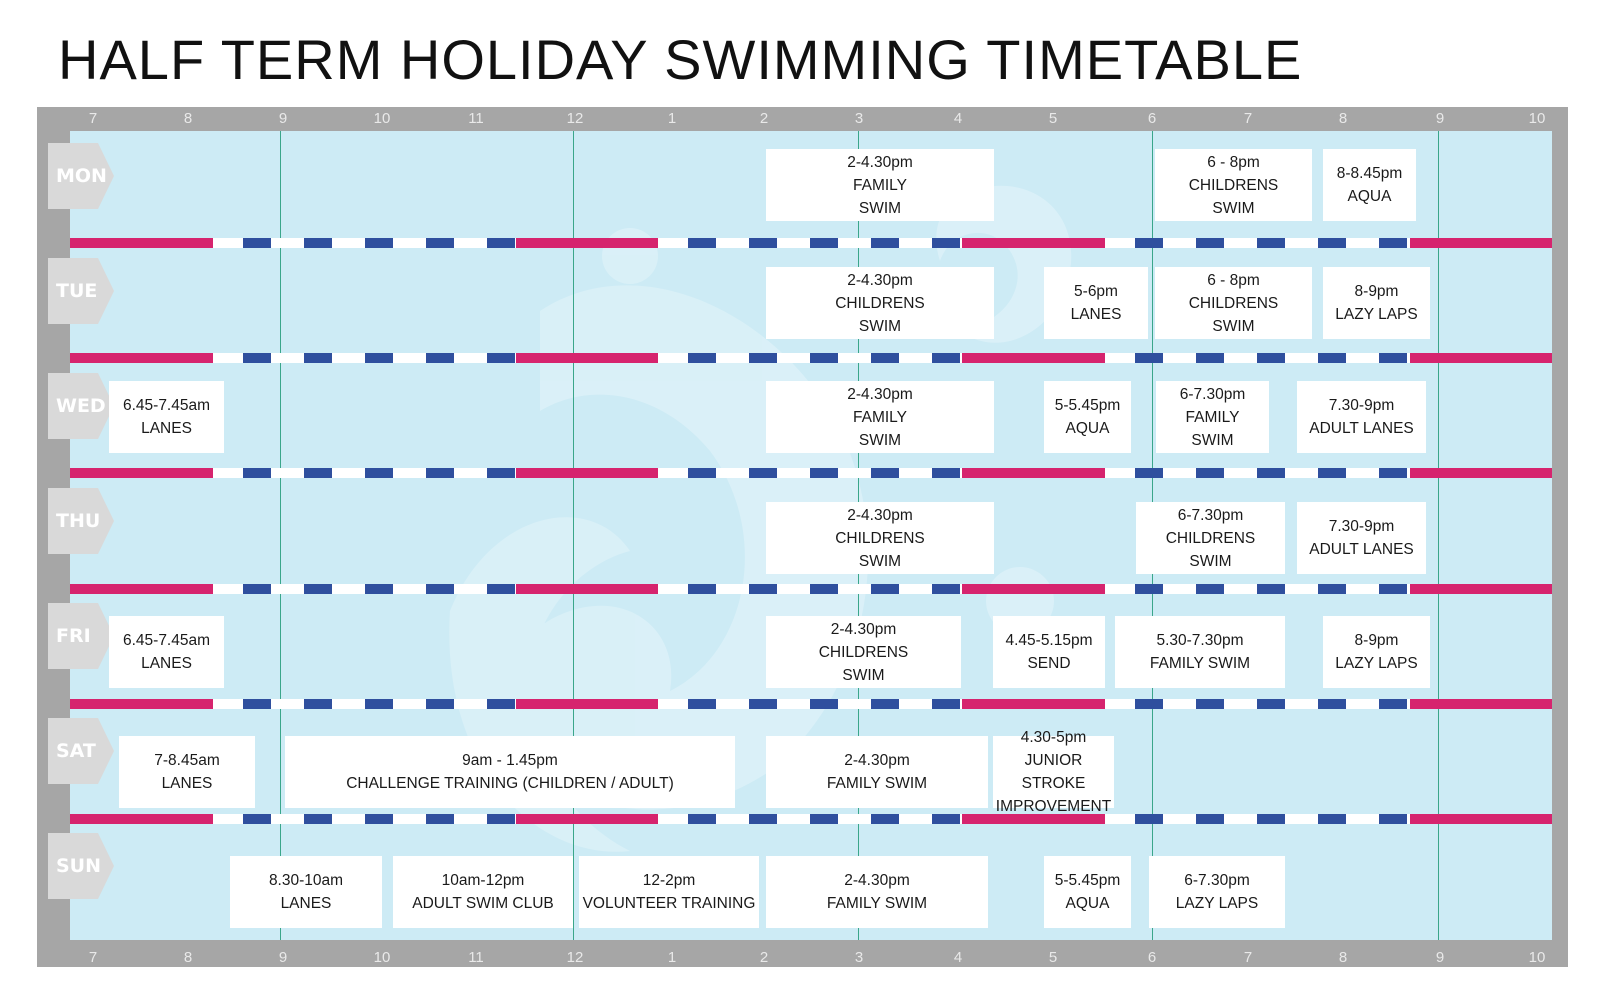 This screenshot has width=1600, height=1000. I want to click on time-tick-bottom: 8, so click(188, 957).